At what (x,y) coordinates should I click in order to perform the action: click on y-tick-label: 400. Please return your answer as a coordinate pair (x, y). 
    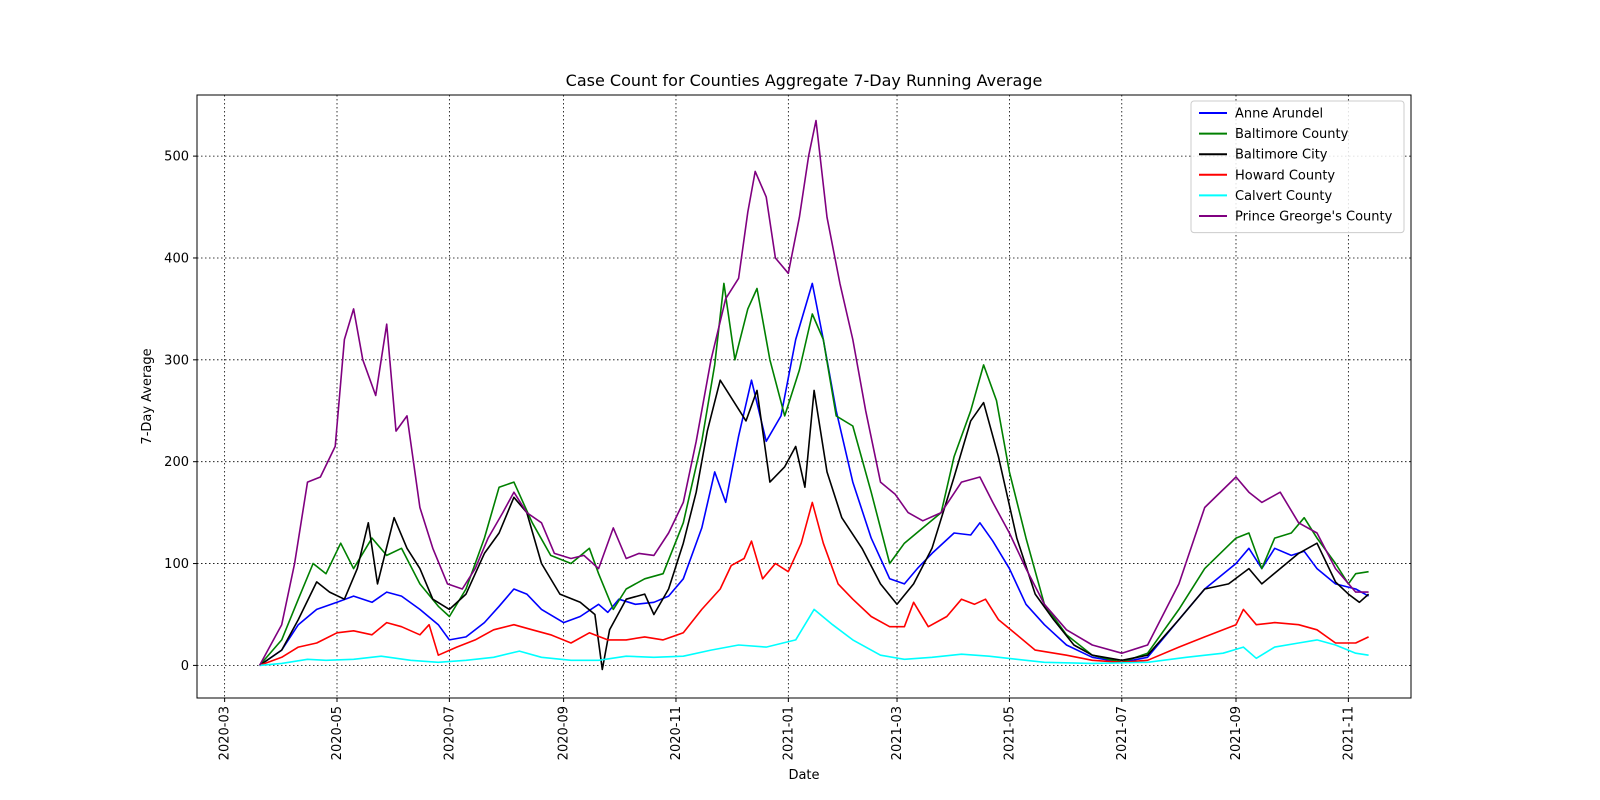
    Looking at the image, I should click on (176, 258).